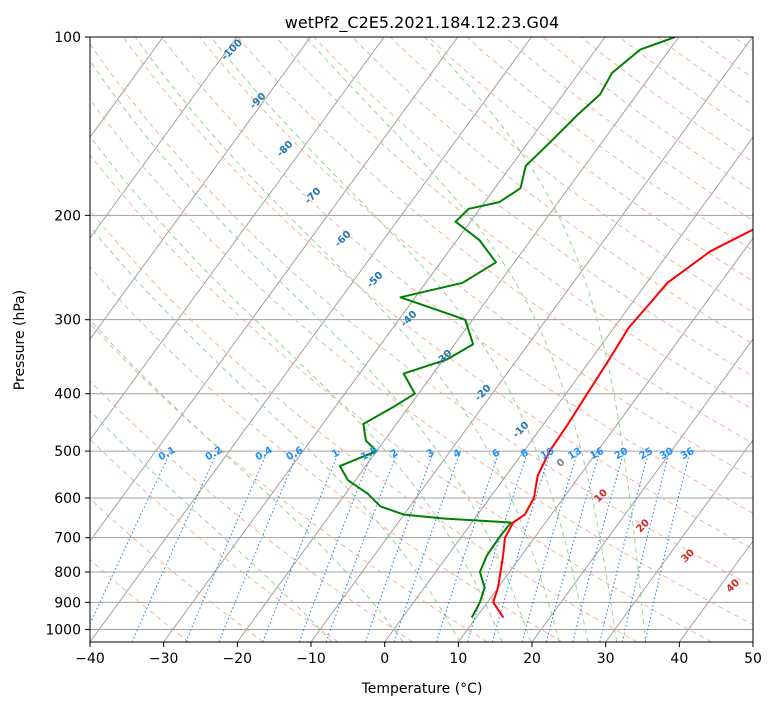  I want to click on y-tick-label: 1000, so click(63, 630).